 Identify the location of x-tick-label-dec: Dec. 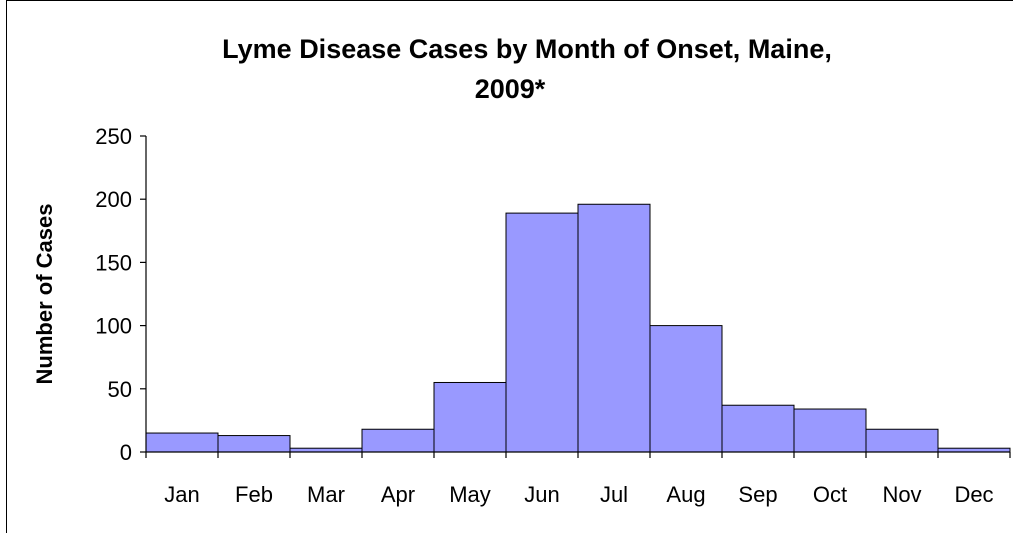
(973, 494).